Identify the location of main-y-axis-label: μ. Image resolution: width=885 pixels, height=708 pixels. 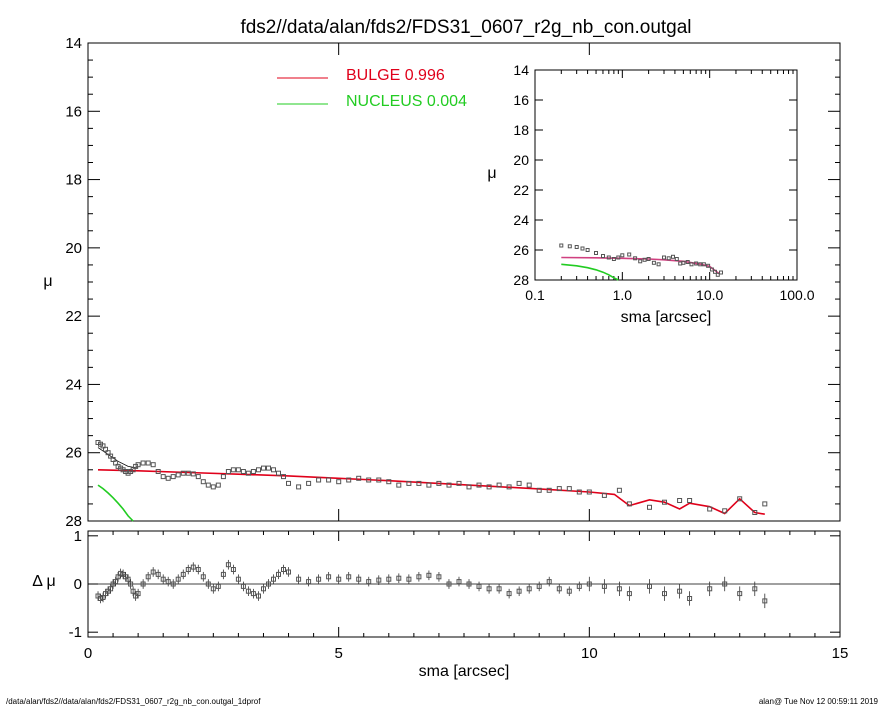
(47, 281).